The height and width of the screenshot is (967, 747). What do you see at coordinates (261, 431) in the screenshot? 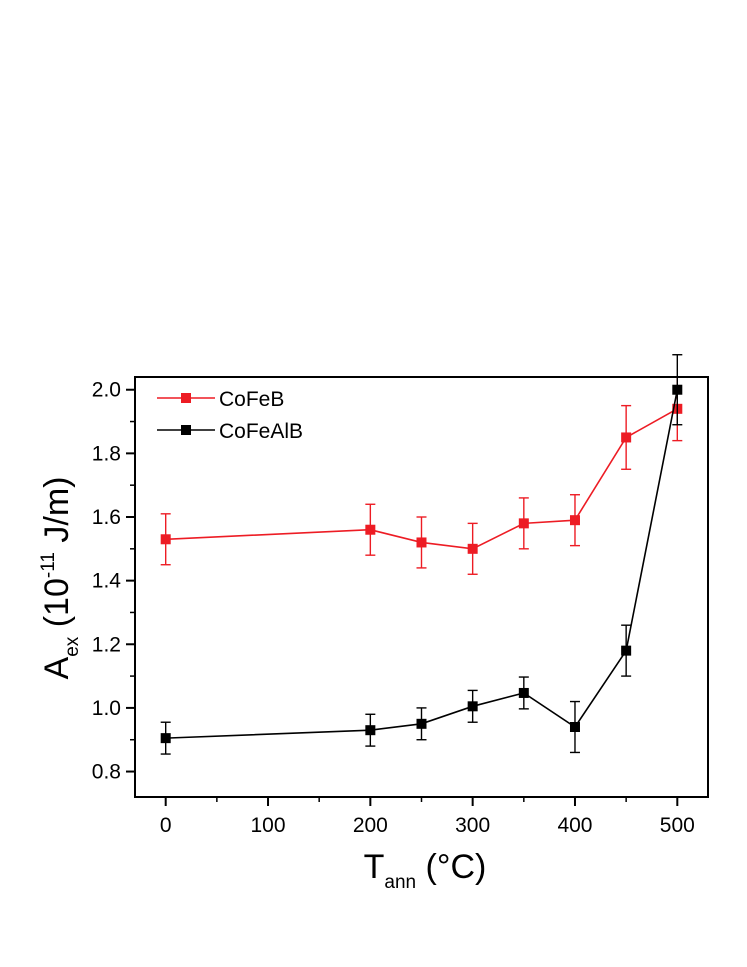
I see `legend-label-cofealb: CoFeAlB` at bounding box center [261, 431].